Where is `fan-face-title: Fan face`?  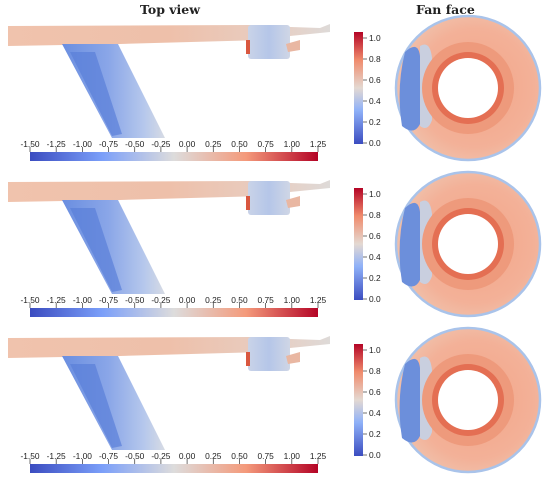
fan-face-title: Fan face is located at coordinates (445, 9).